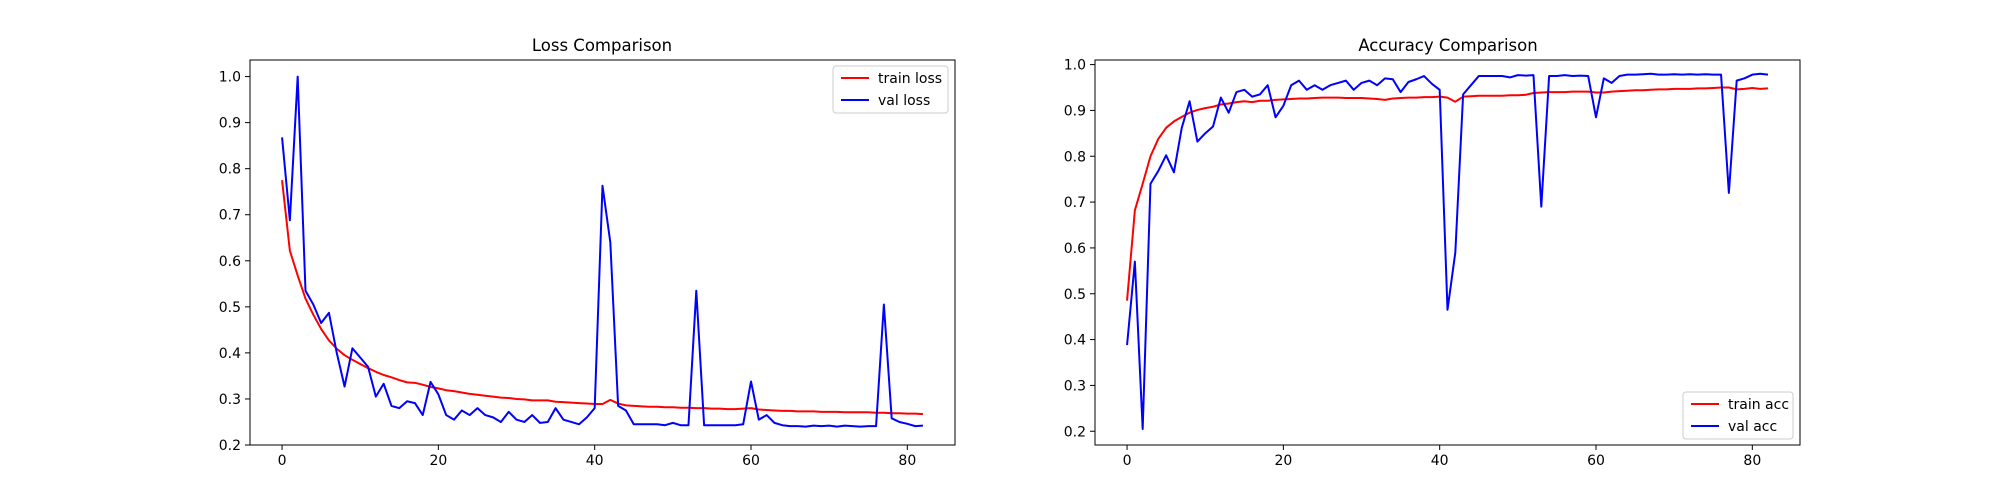 This screenshot has height=500, width=2000. I want to click on legend-label-train-acc: train acc, so click(1758, 405).